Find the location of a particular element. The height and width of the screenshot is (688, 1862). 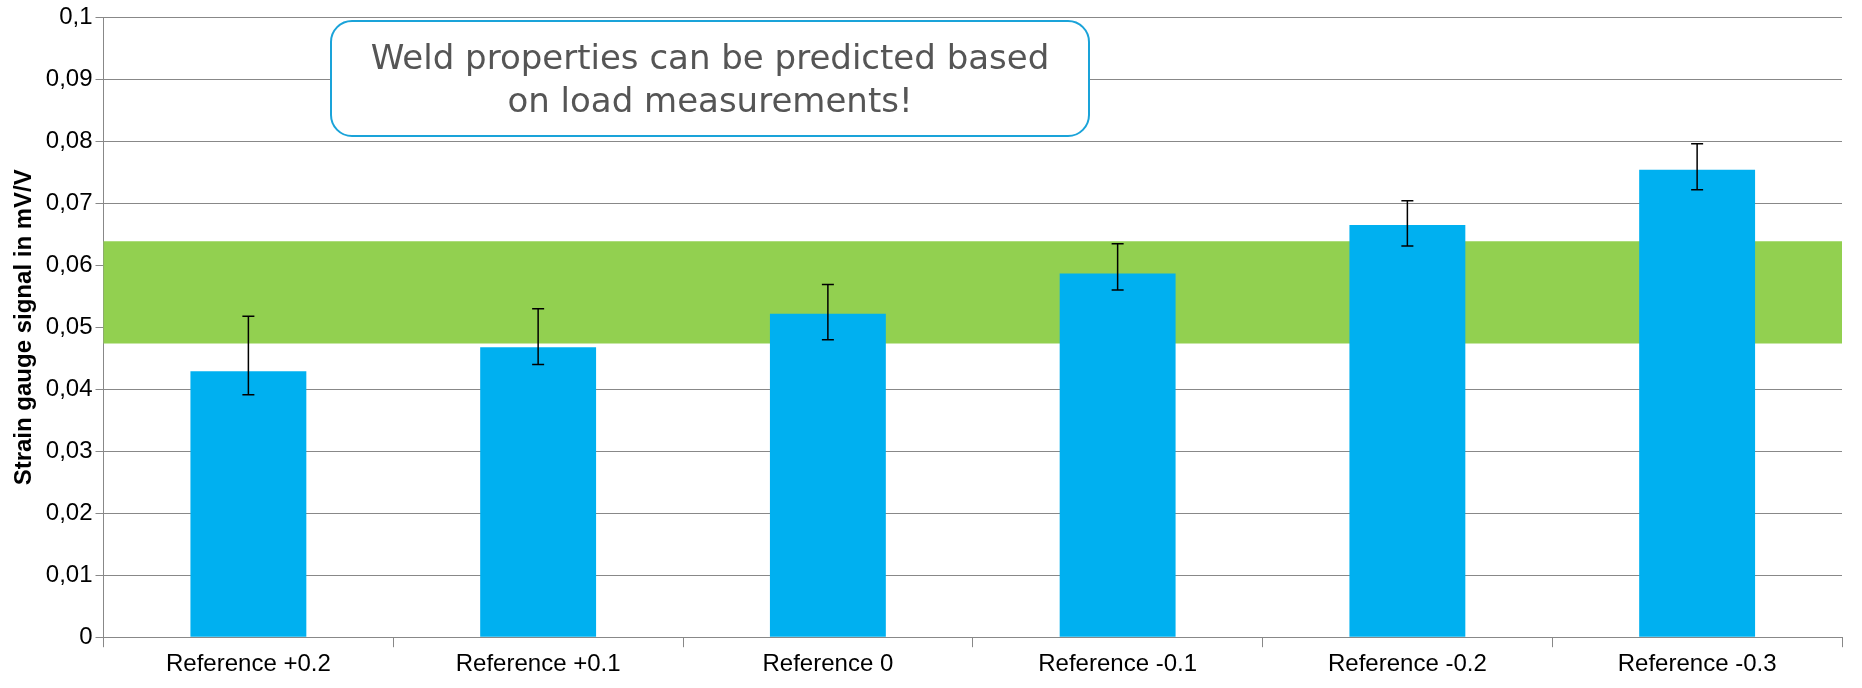

y-tick-label: 0,04 is located at coordinates (69, 387).